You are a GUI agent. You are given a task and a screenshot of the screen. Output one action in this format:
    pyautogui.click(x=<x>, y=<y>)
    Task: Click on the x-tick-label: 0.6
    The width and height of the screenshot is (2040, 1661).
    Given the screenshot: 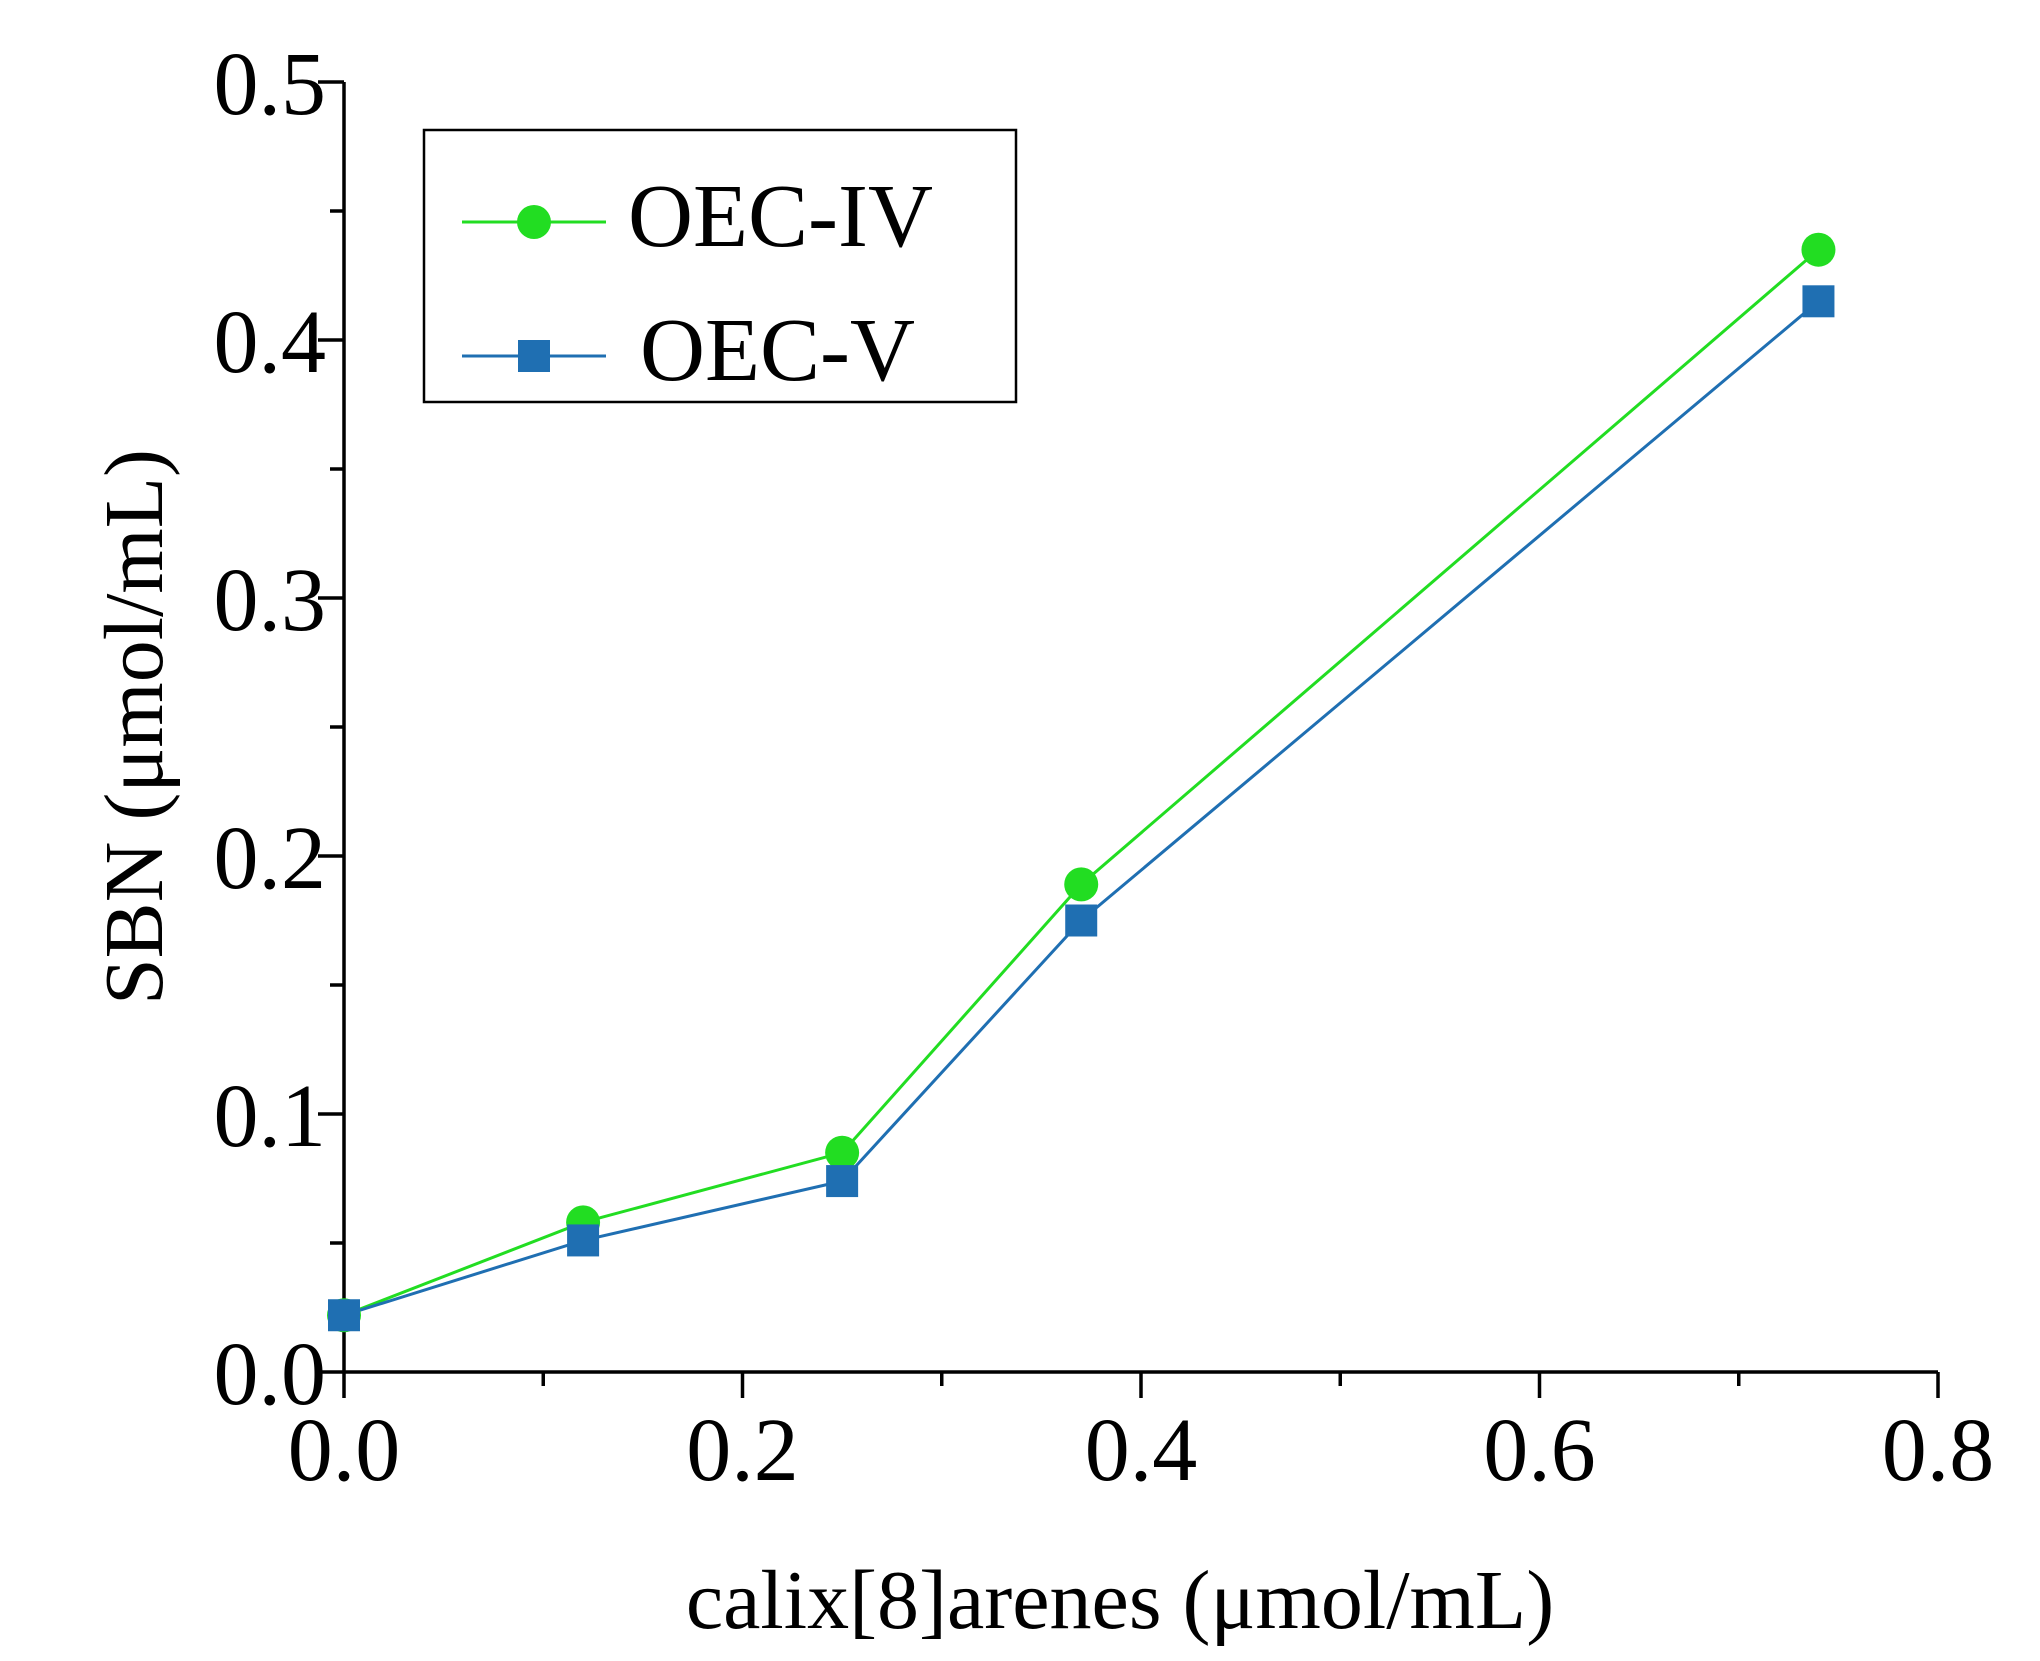 What is the action you would take?
    pyautogui.click(x=1539, y=1450)
    